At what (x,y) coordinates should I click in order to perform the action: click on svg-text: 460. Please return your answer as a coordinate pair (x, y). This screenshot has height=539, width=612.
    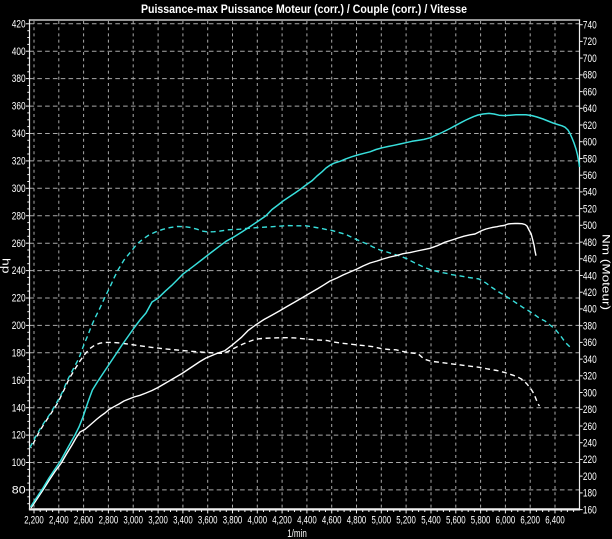
    Looking at the image, I should click on (590, 260).